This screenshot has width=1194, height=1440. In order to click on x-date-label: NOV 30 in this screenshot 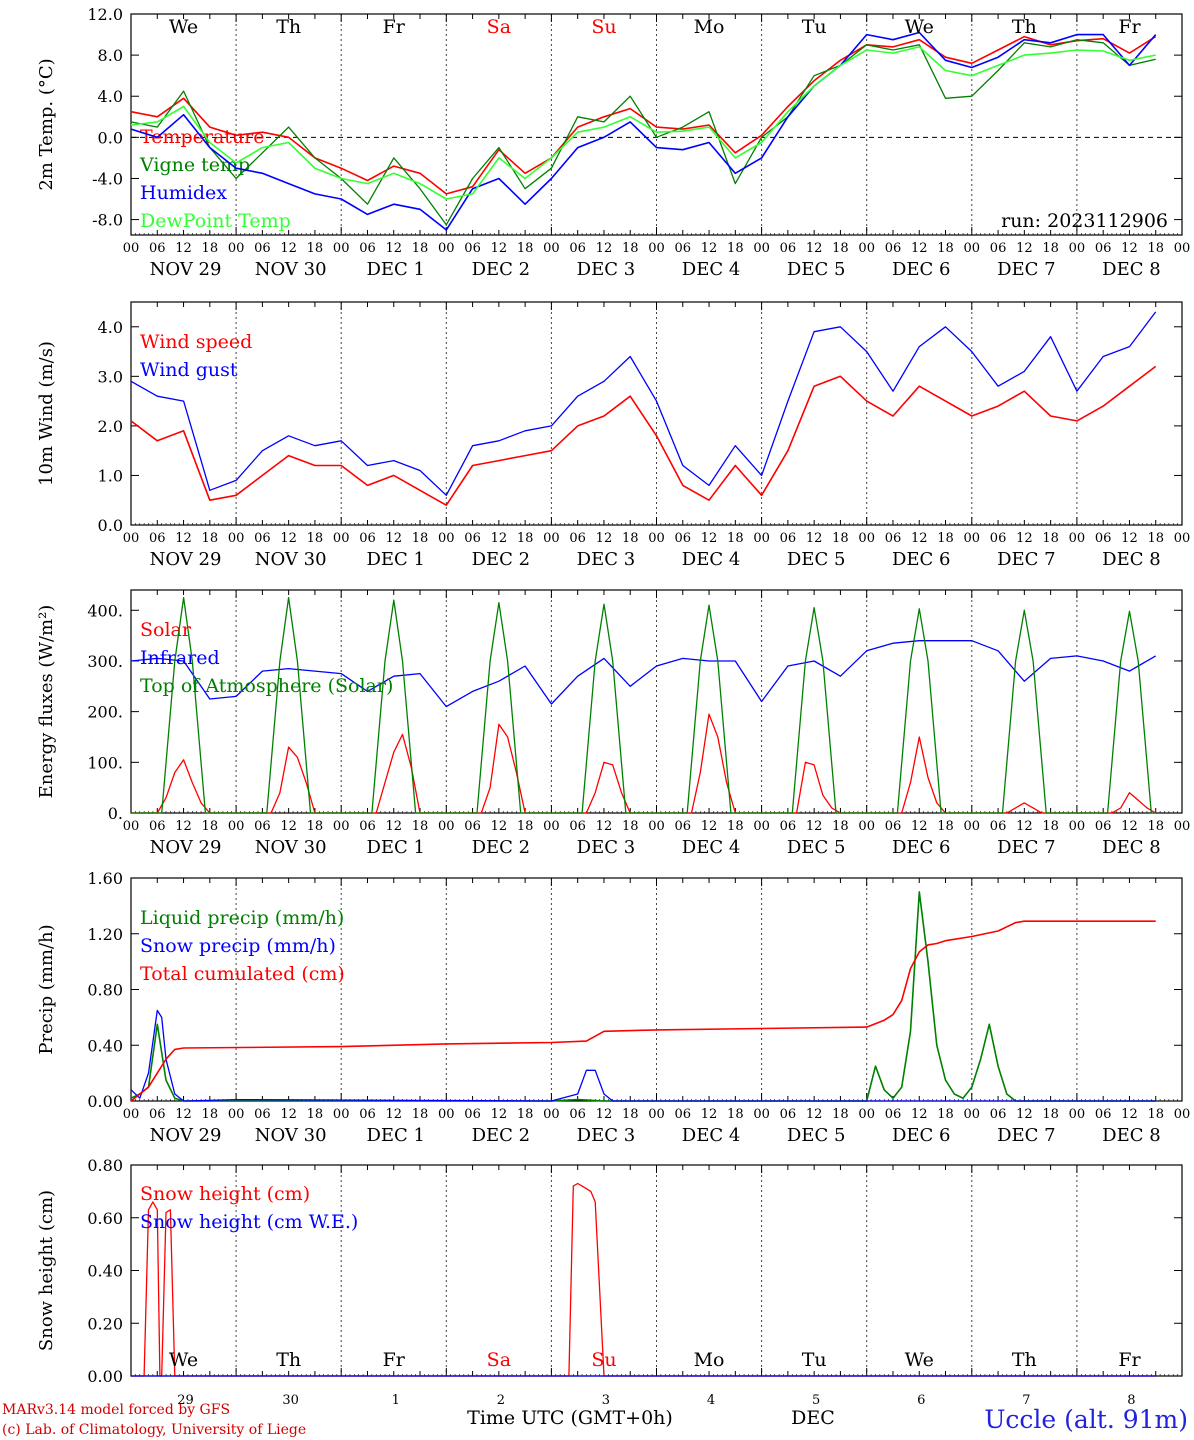, I will do `click(291, 269)`.